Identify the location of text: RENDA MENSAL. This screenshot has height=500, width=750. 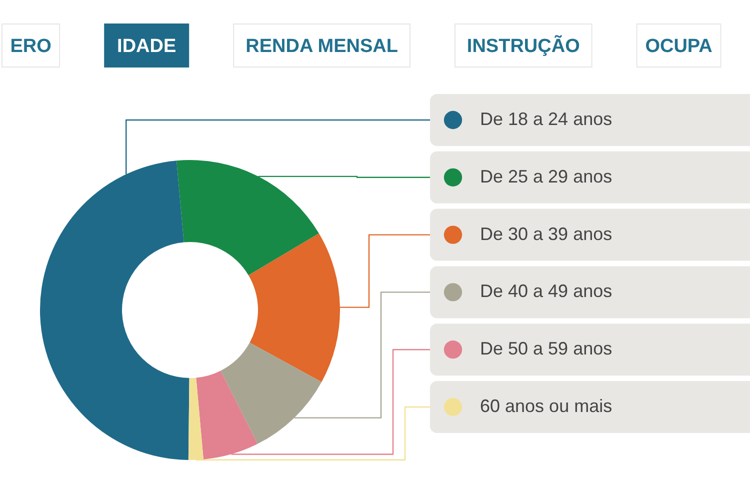
(322, 46).